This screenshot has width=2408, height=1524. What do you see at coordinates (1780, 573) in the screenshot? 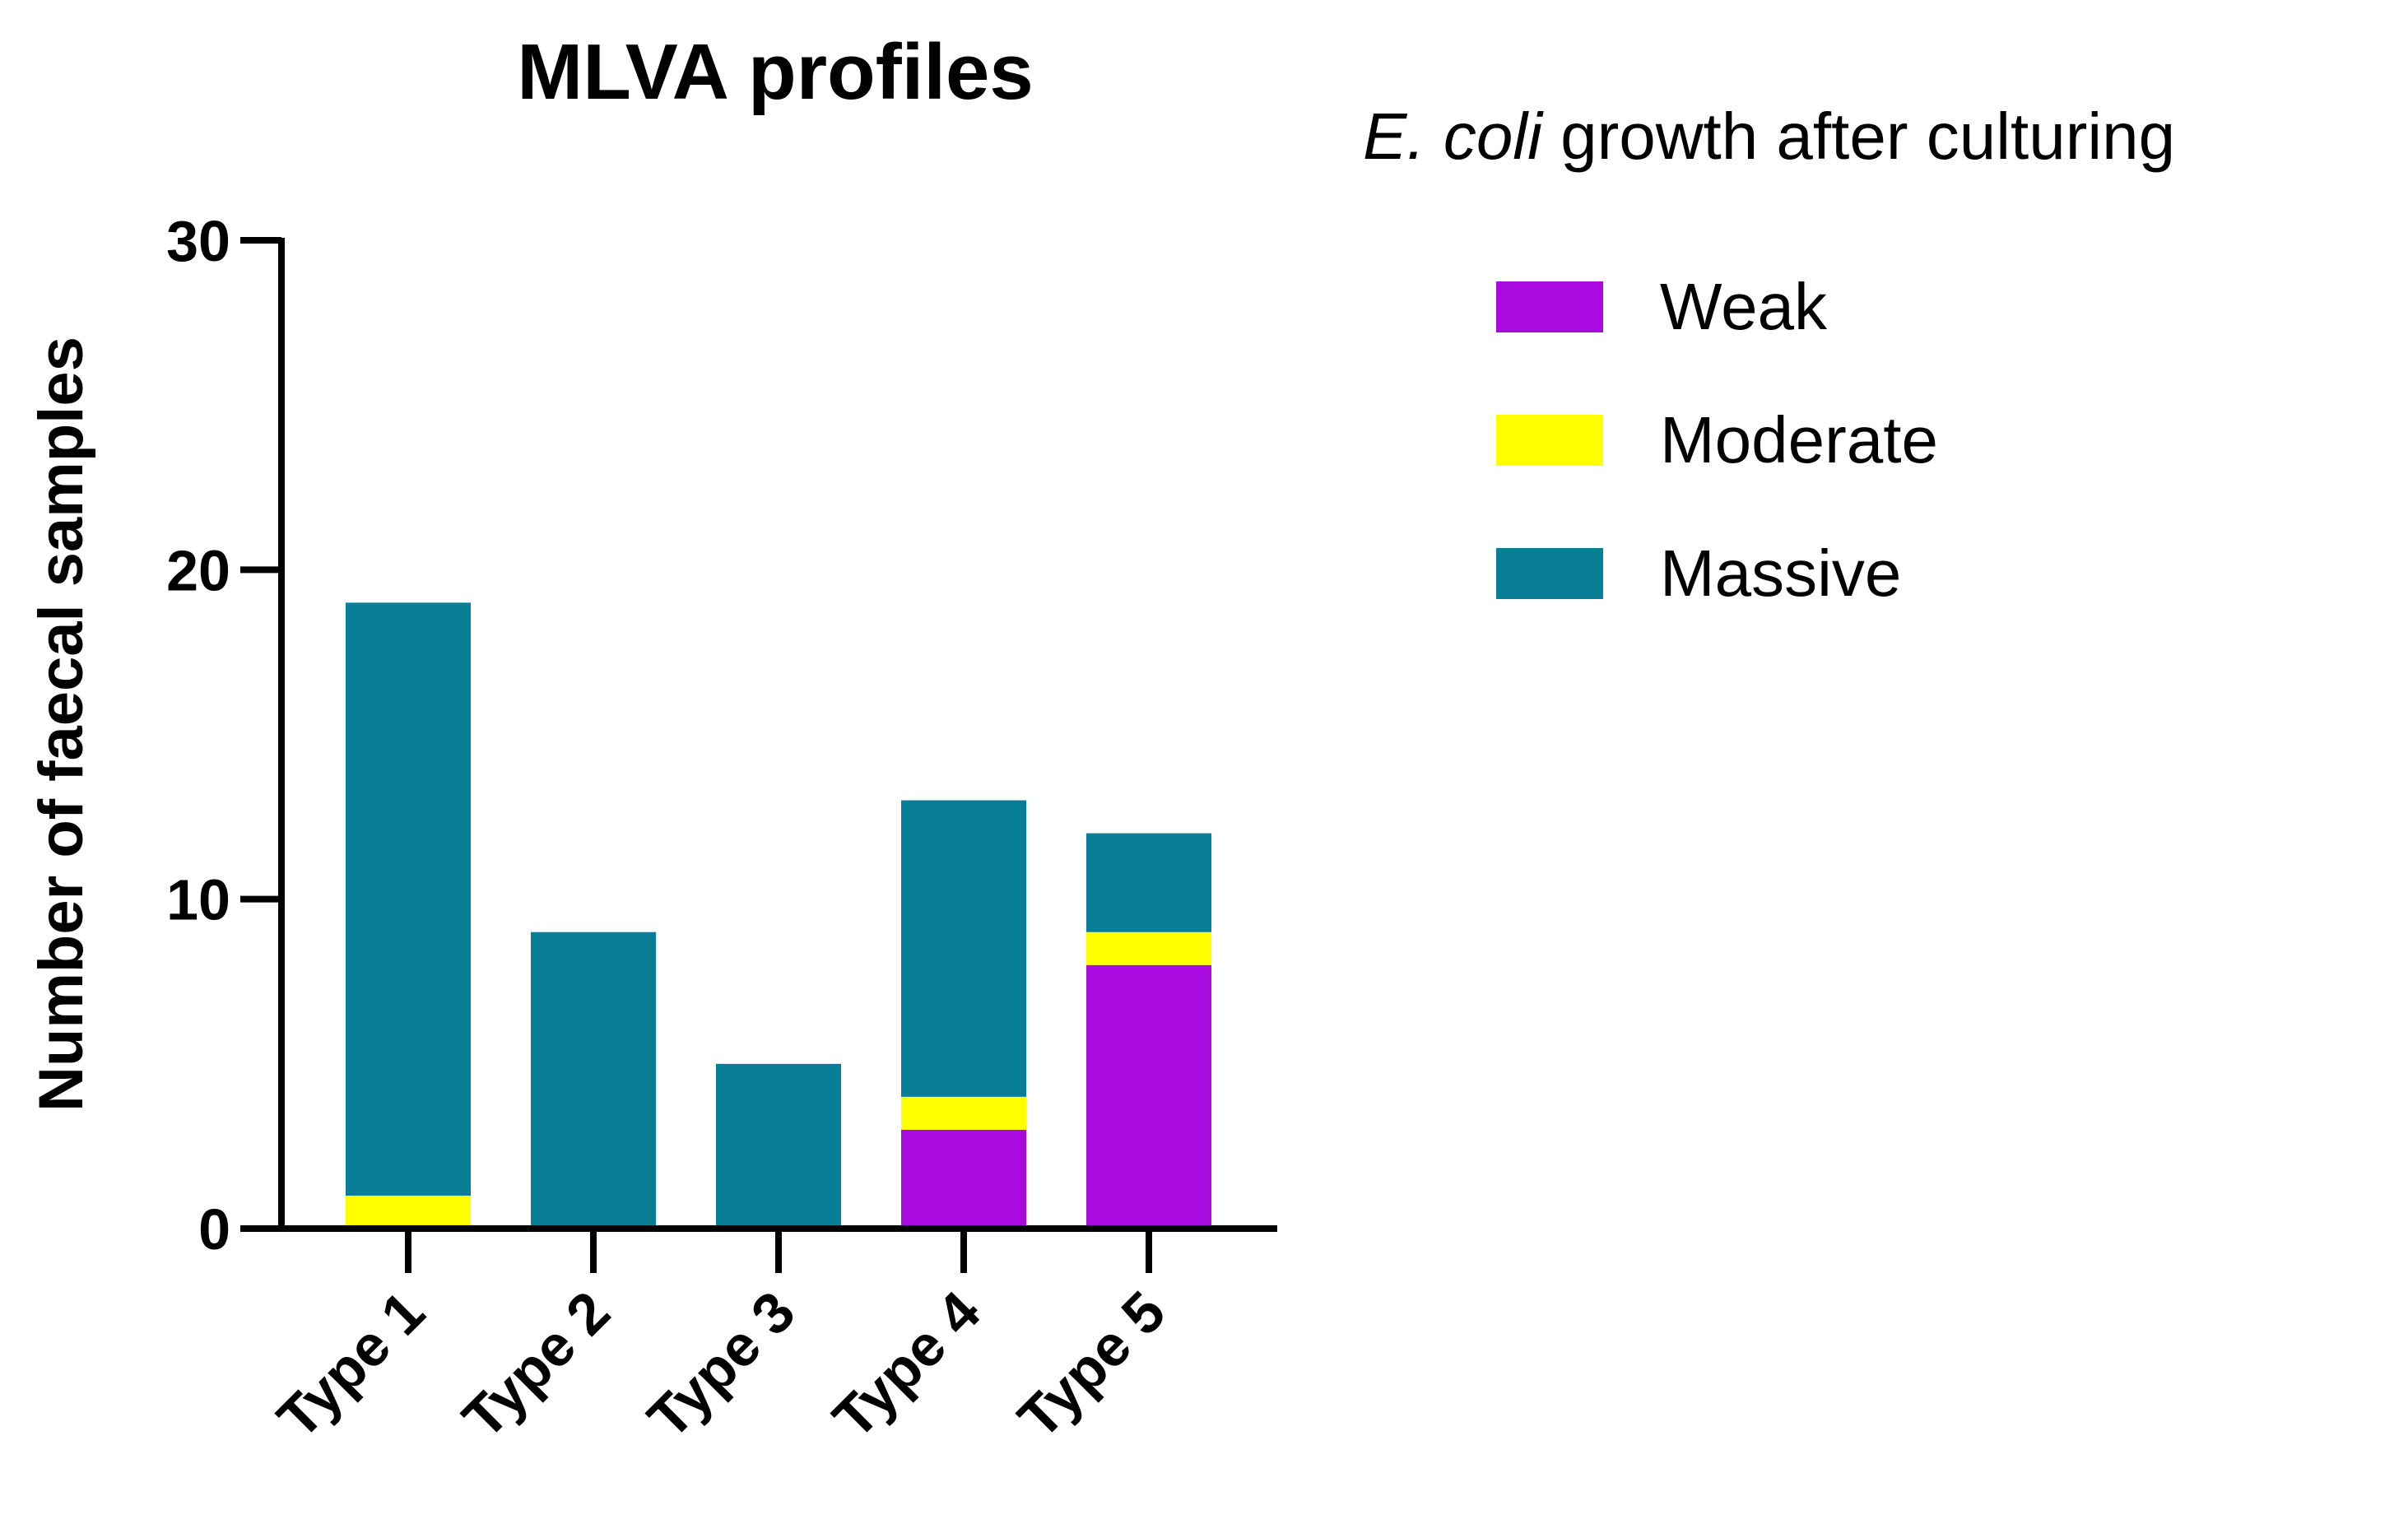
I see `legend-label-massive: Massive` at bounding box center [1780, 573].